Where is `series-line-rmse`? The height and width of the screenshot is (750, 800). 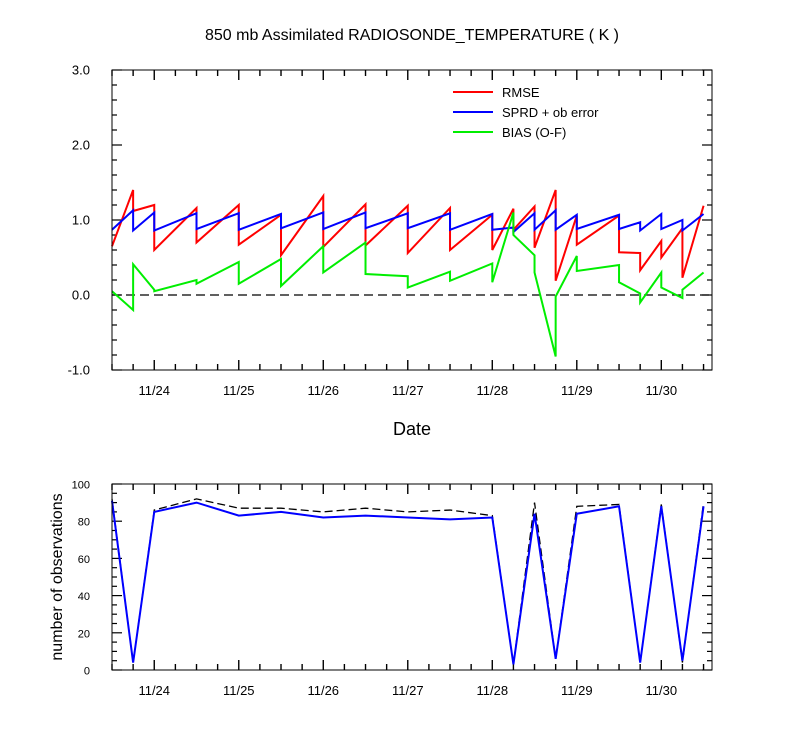
series-line-rmse is located at coordinates (408, 235).